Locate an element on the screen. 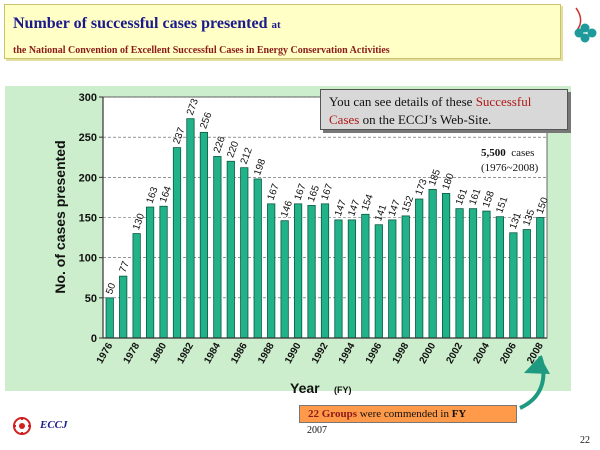 This screenshot has width=600, height=450. x-tick-label: 1980 is located at coordinates (158, 353).